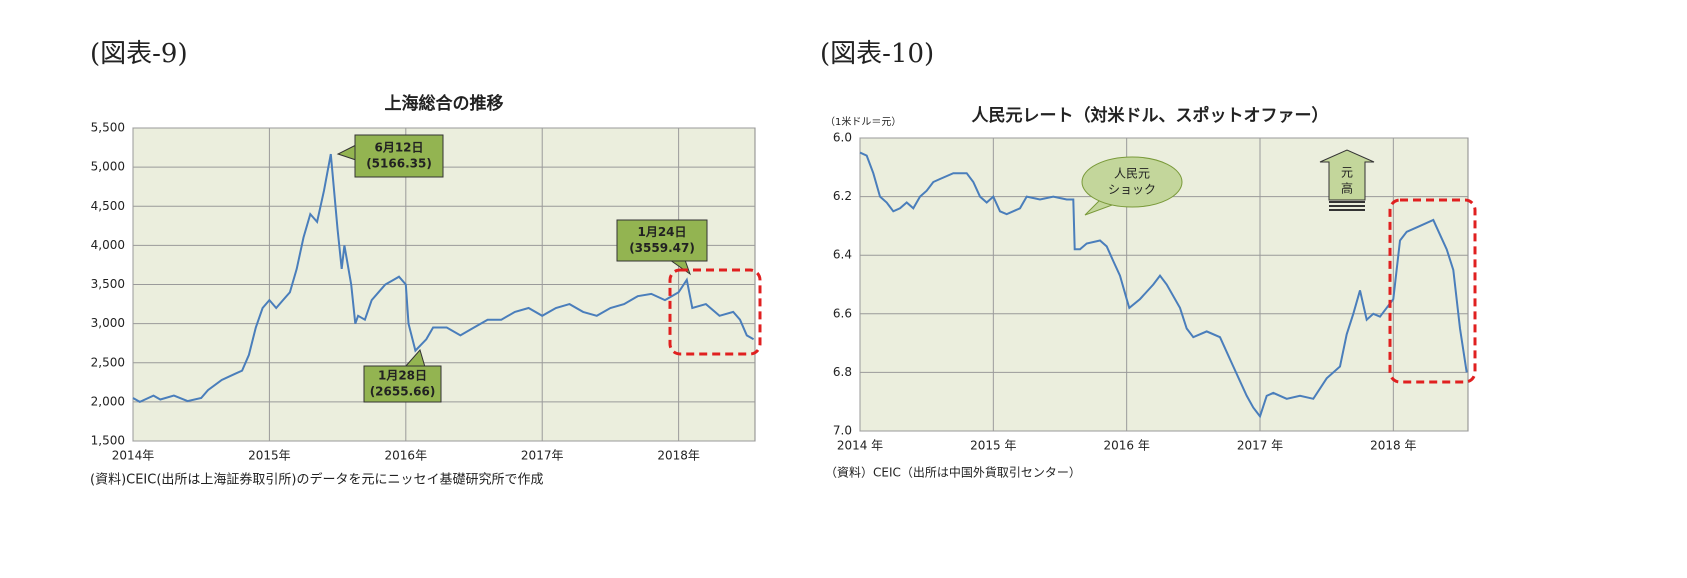 The image size is (1687, 578). Describe the element at coordinates (661, 232) in the screenshot. I see `annotation-text: 1月24日` at that location.